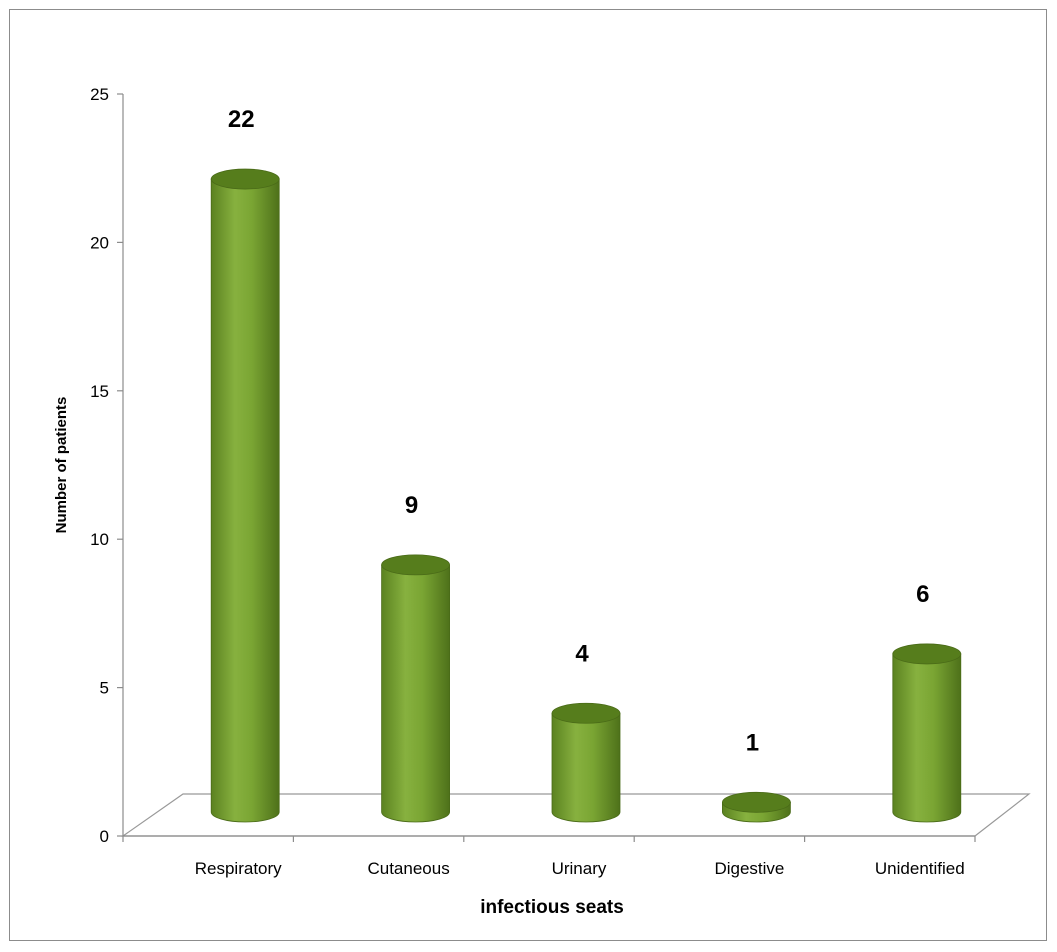 The image size is (1057, 952). What do you see at coordinates (99, 94) in the screenshot?
I see `y-tick-label: 25` at bounding box center [99, 94].